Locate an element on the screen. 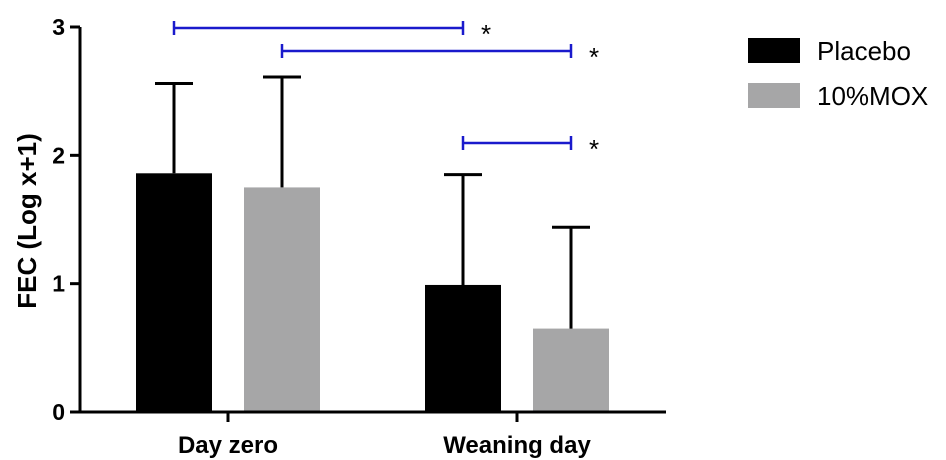 Image resolution: width=946 pixels, height=460 pixels. bar-10-mox-day-zero is located at coordinates (282, 299).